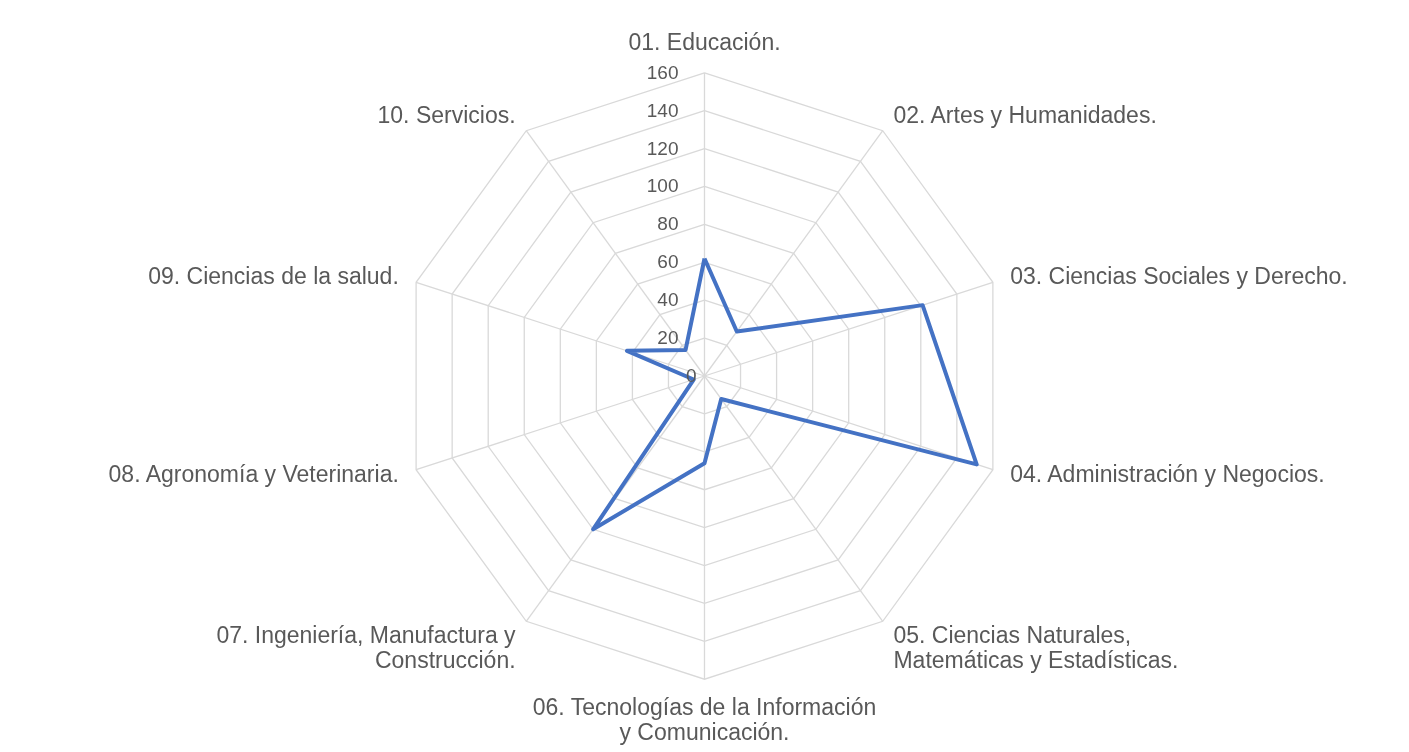  I want to click on spoke-label: 10. Servicios., so click(446, 114).